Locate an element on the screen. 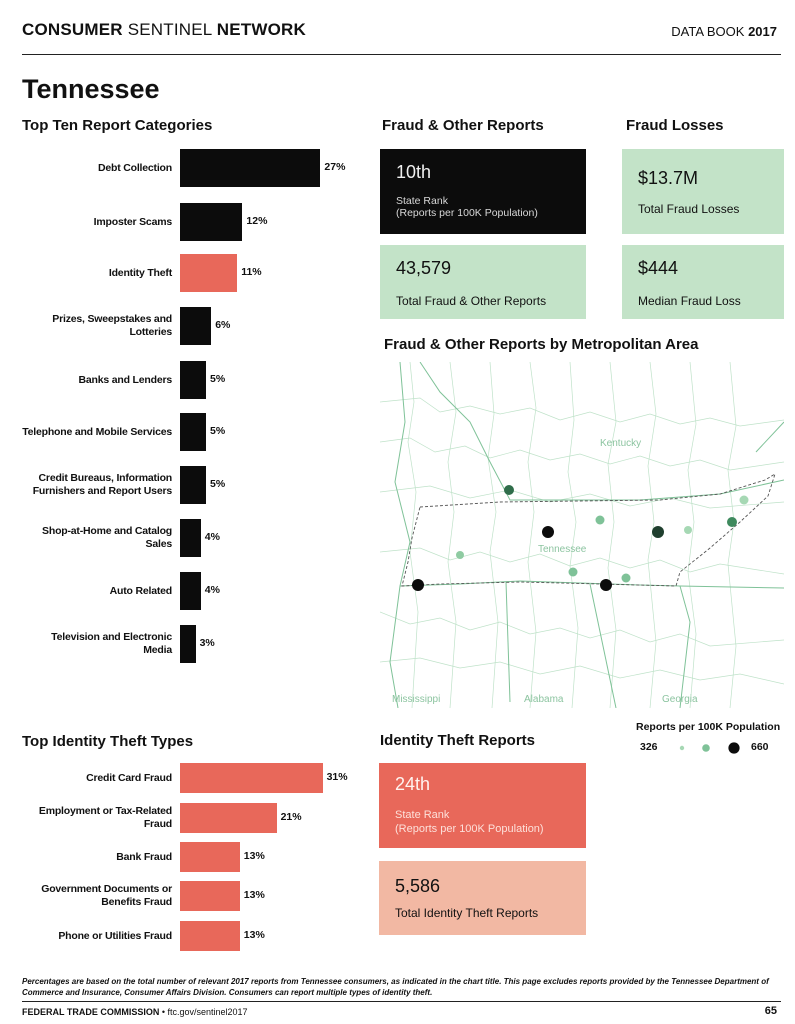  id-theft-type-value: 21% is located at coordinates (291, 817).